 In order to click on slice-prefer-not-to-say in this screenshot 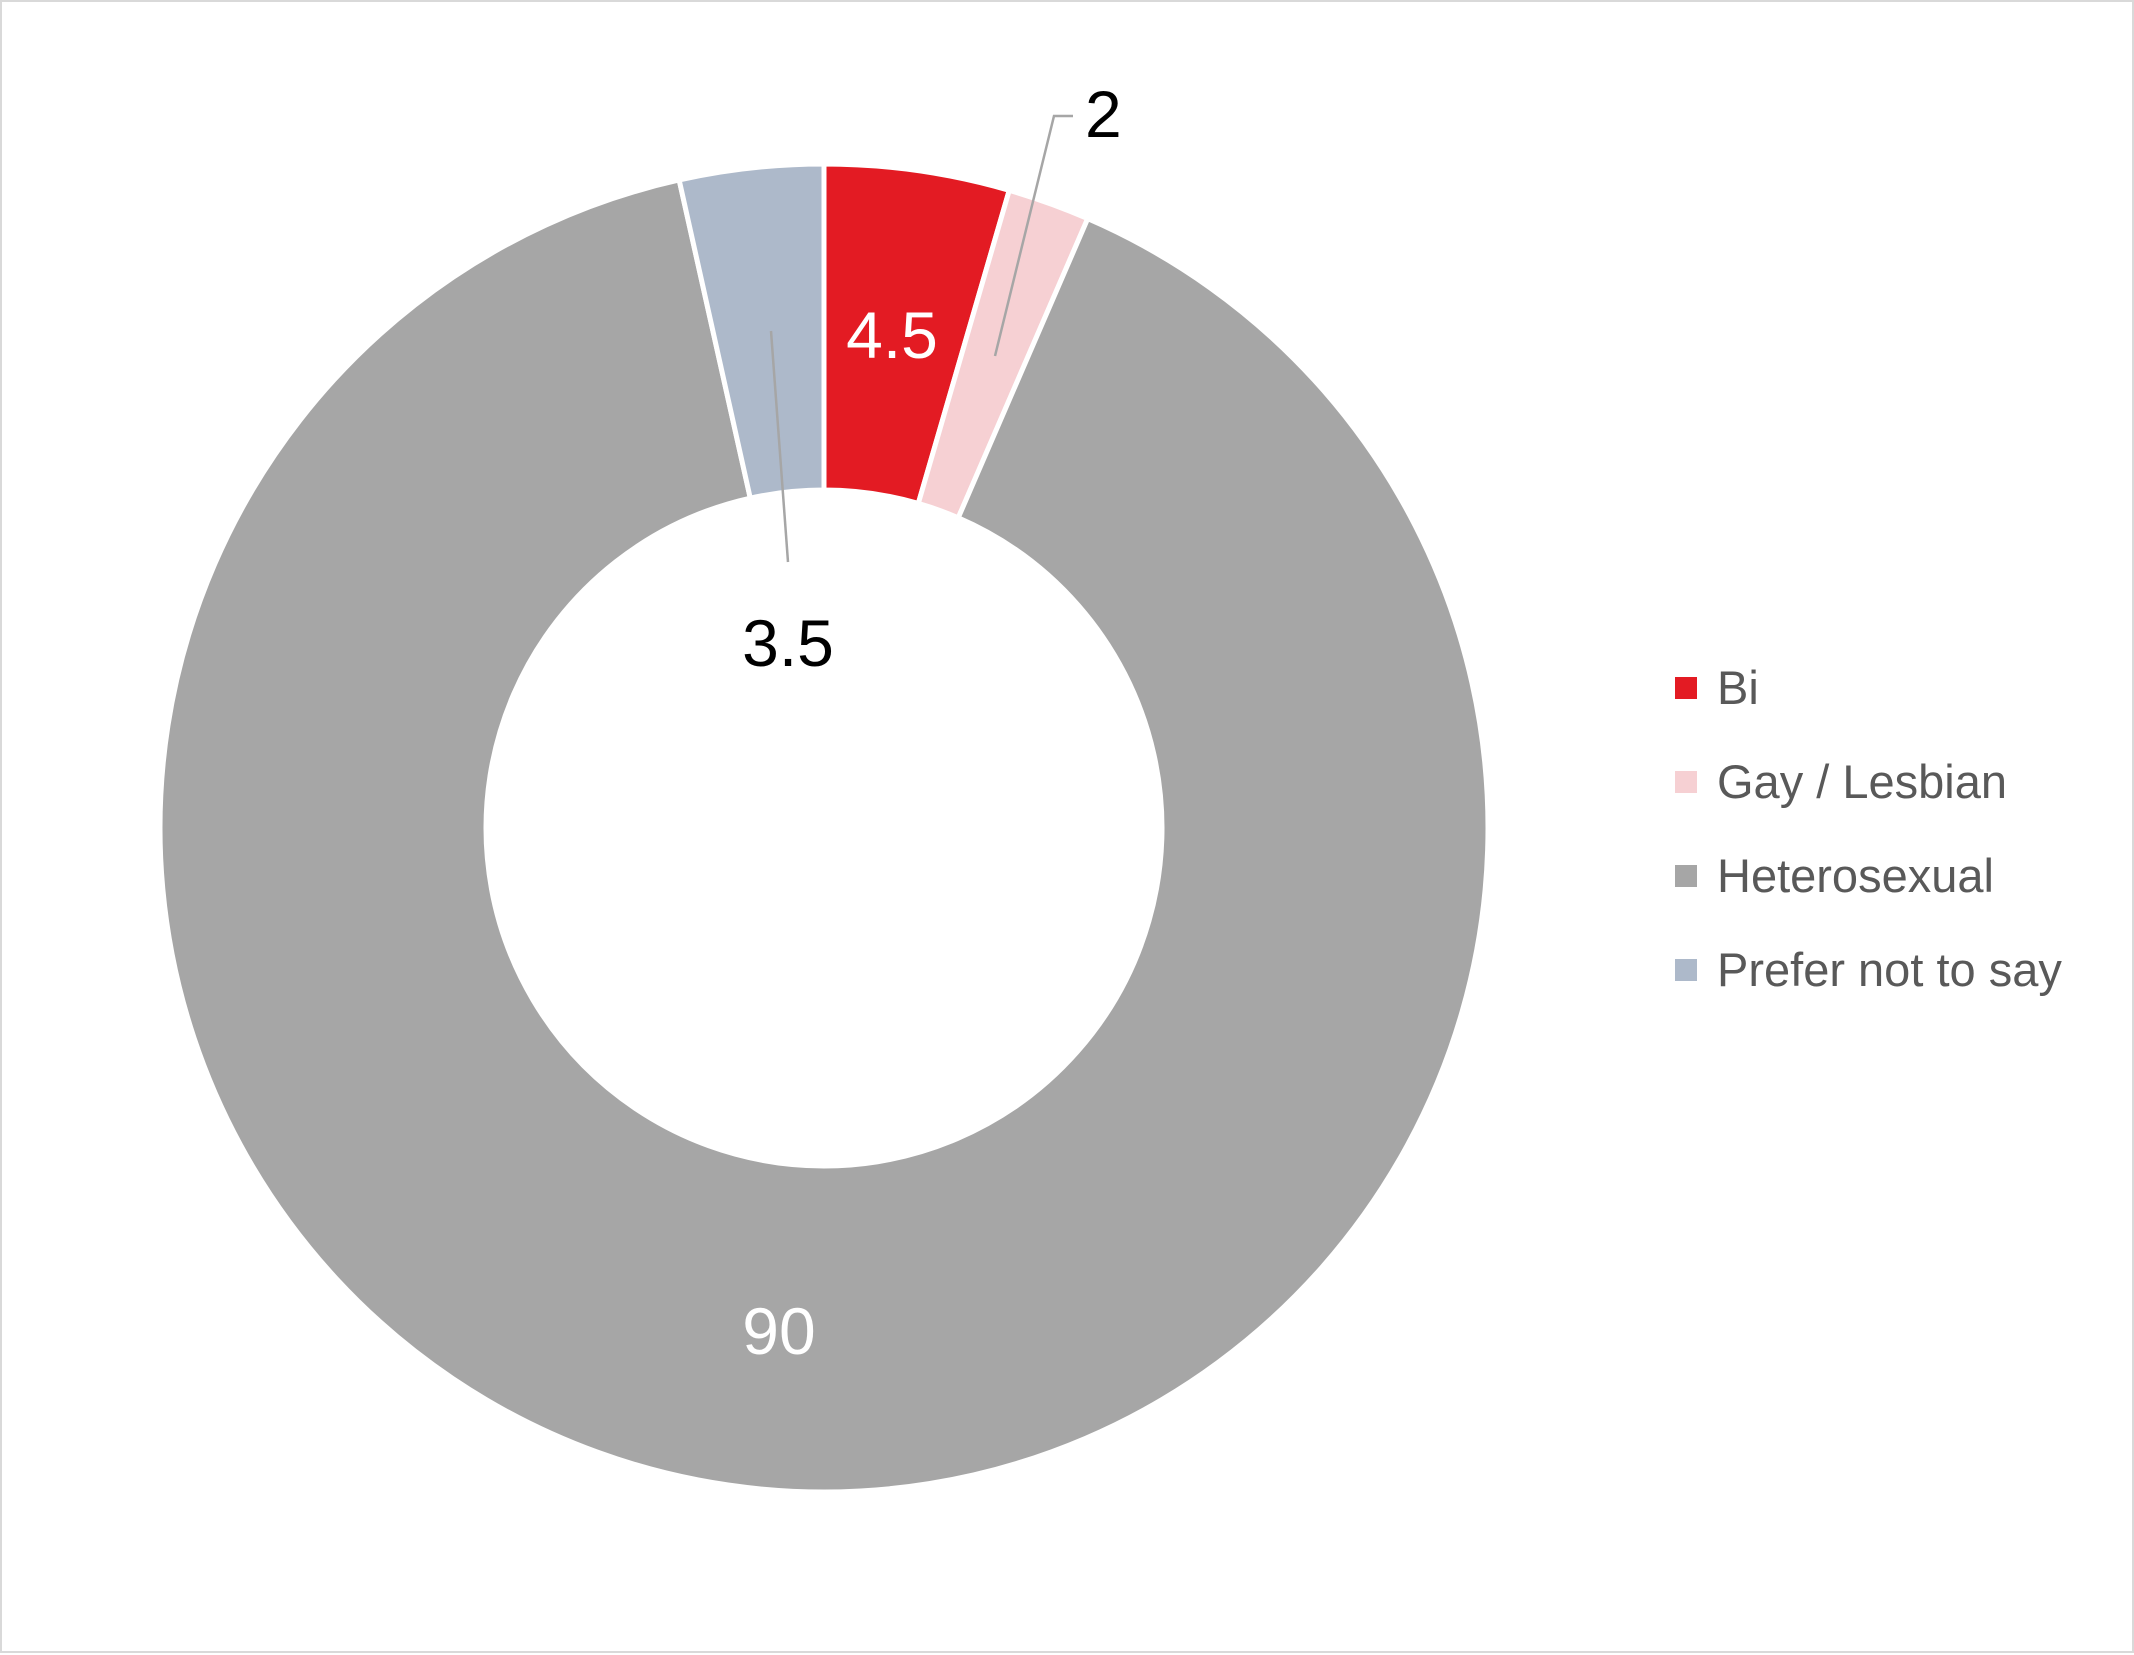, I will do `click(751, 331)`.